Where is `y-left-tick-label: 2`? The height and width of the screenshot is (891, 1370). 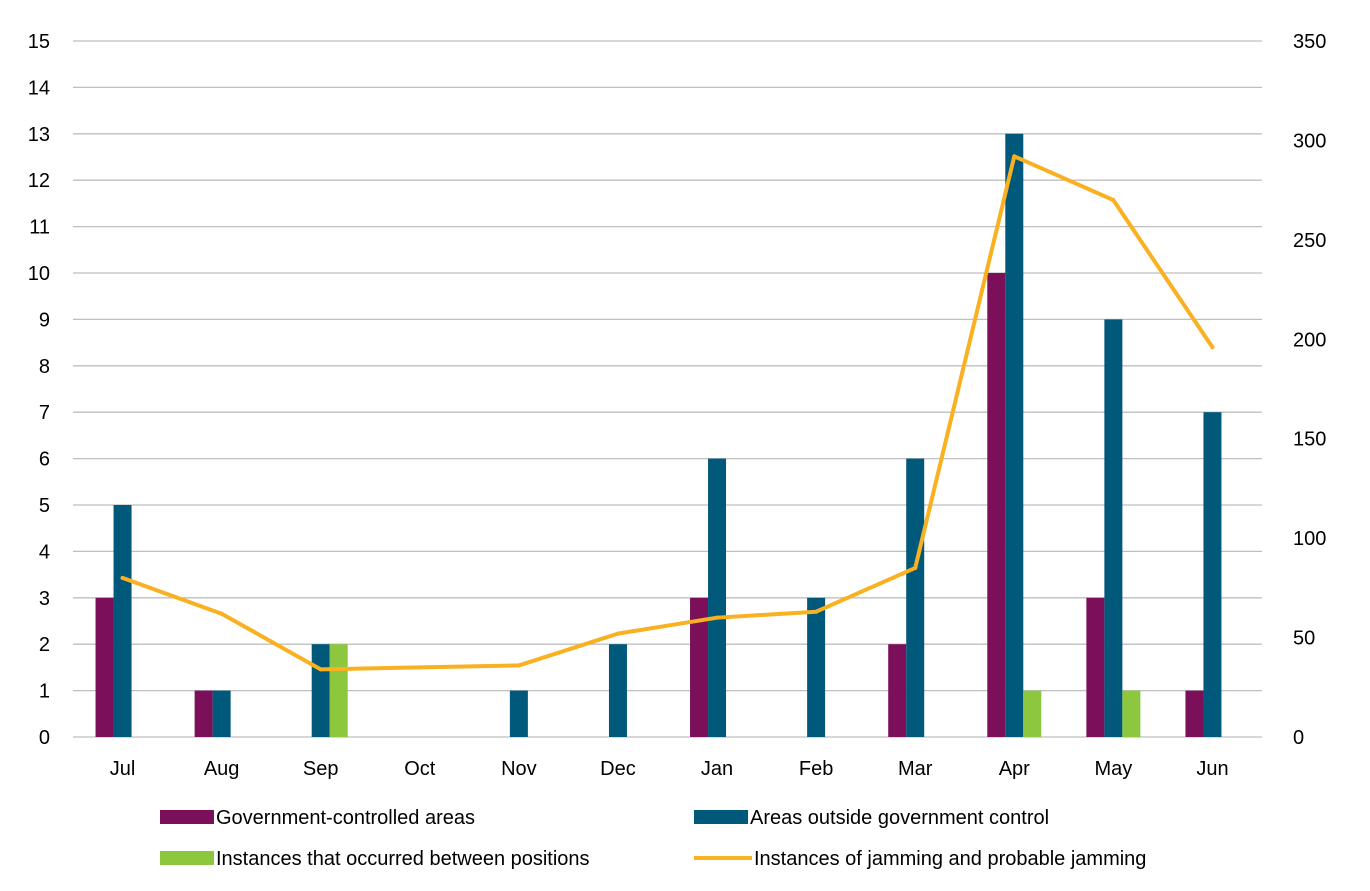
y-left-tick-label: 2 is located at coordinates (44, 645).